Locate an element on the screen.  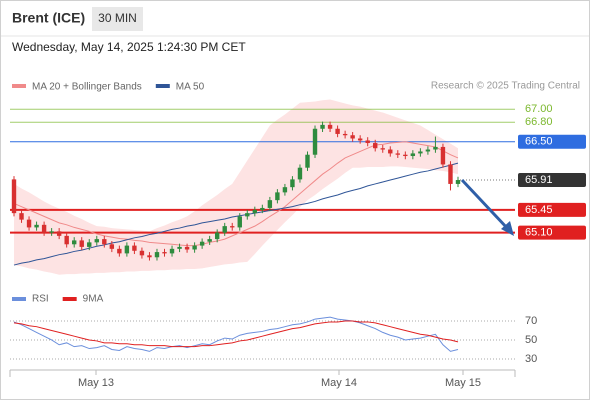
x-tick-label: May 13 is located at coordinates (96, 383).